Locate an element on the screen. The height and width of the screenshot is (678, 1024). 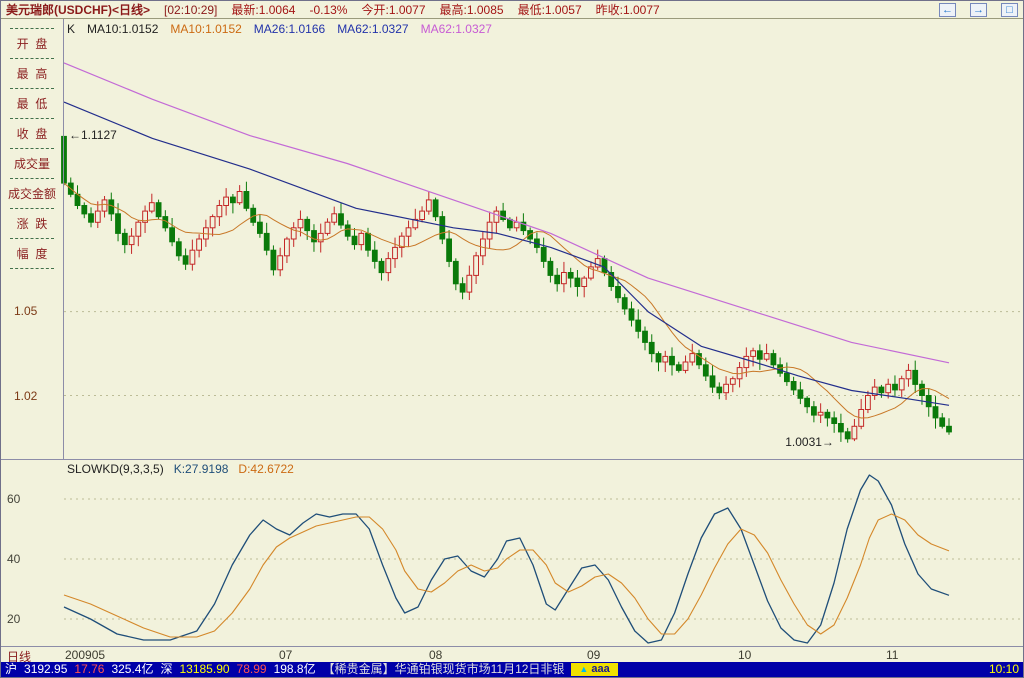
page-right-button: → is located at coordinates (978, 9).